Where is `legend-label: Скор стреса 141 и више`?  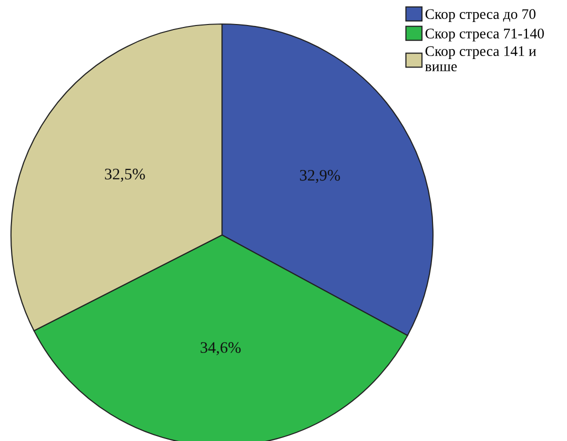 legend-label: Скор стреса 141 и више is located at coordinates (480, 59).